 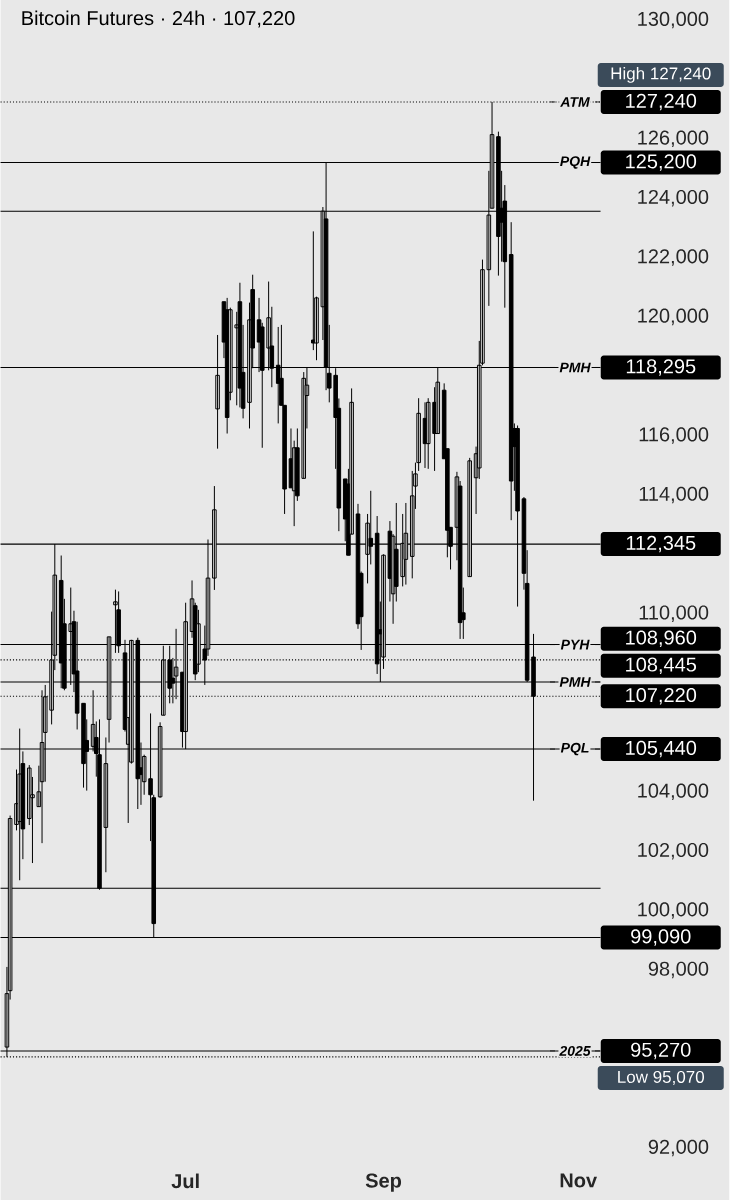 What do you see at coordinates (661, 749) in the screenshot?
I see `ref-line-label: 105,440` at bounding box center [661, 749].